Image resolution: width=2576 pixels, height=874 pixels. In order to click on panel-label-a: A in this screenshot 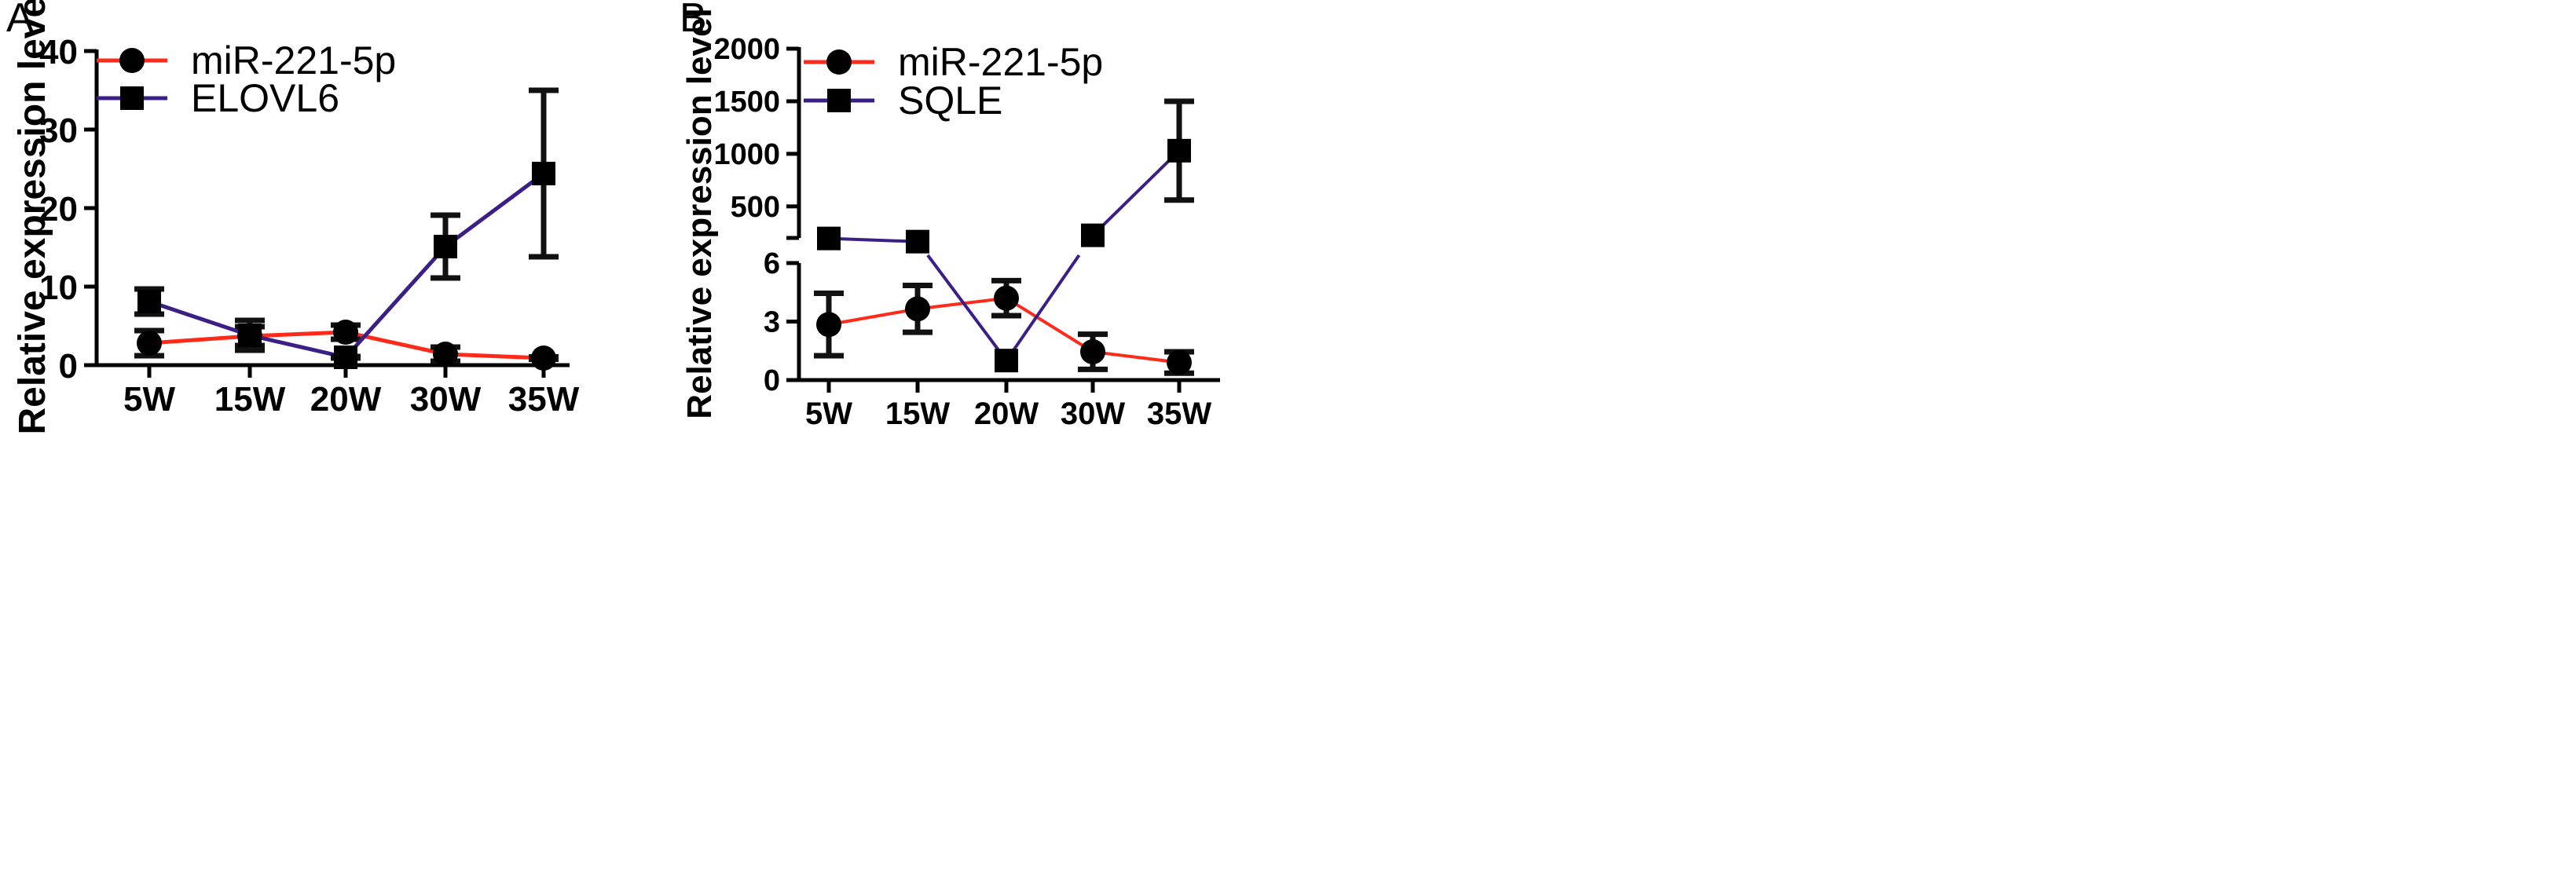, I will do `click(20, 20)`.